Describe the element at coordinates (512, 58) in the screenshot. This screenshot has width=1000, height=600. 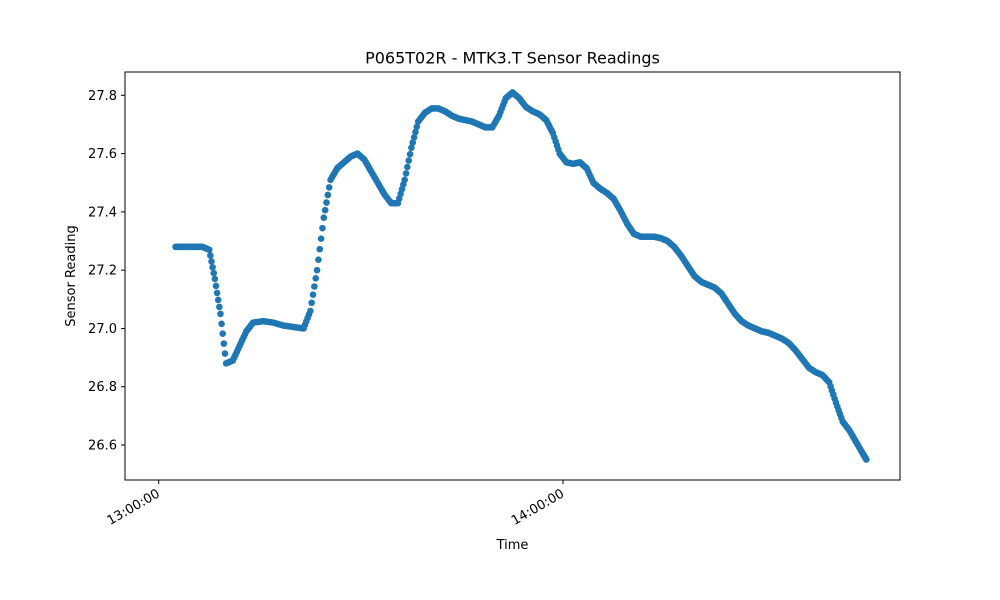
I see `chart-title: P065T02R - MTK3.T Sensor Readings` at that location.